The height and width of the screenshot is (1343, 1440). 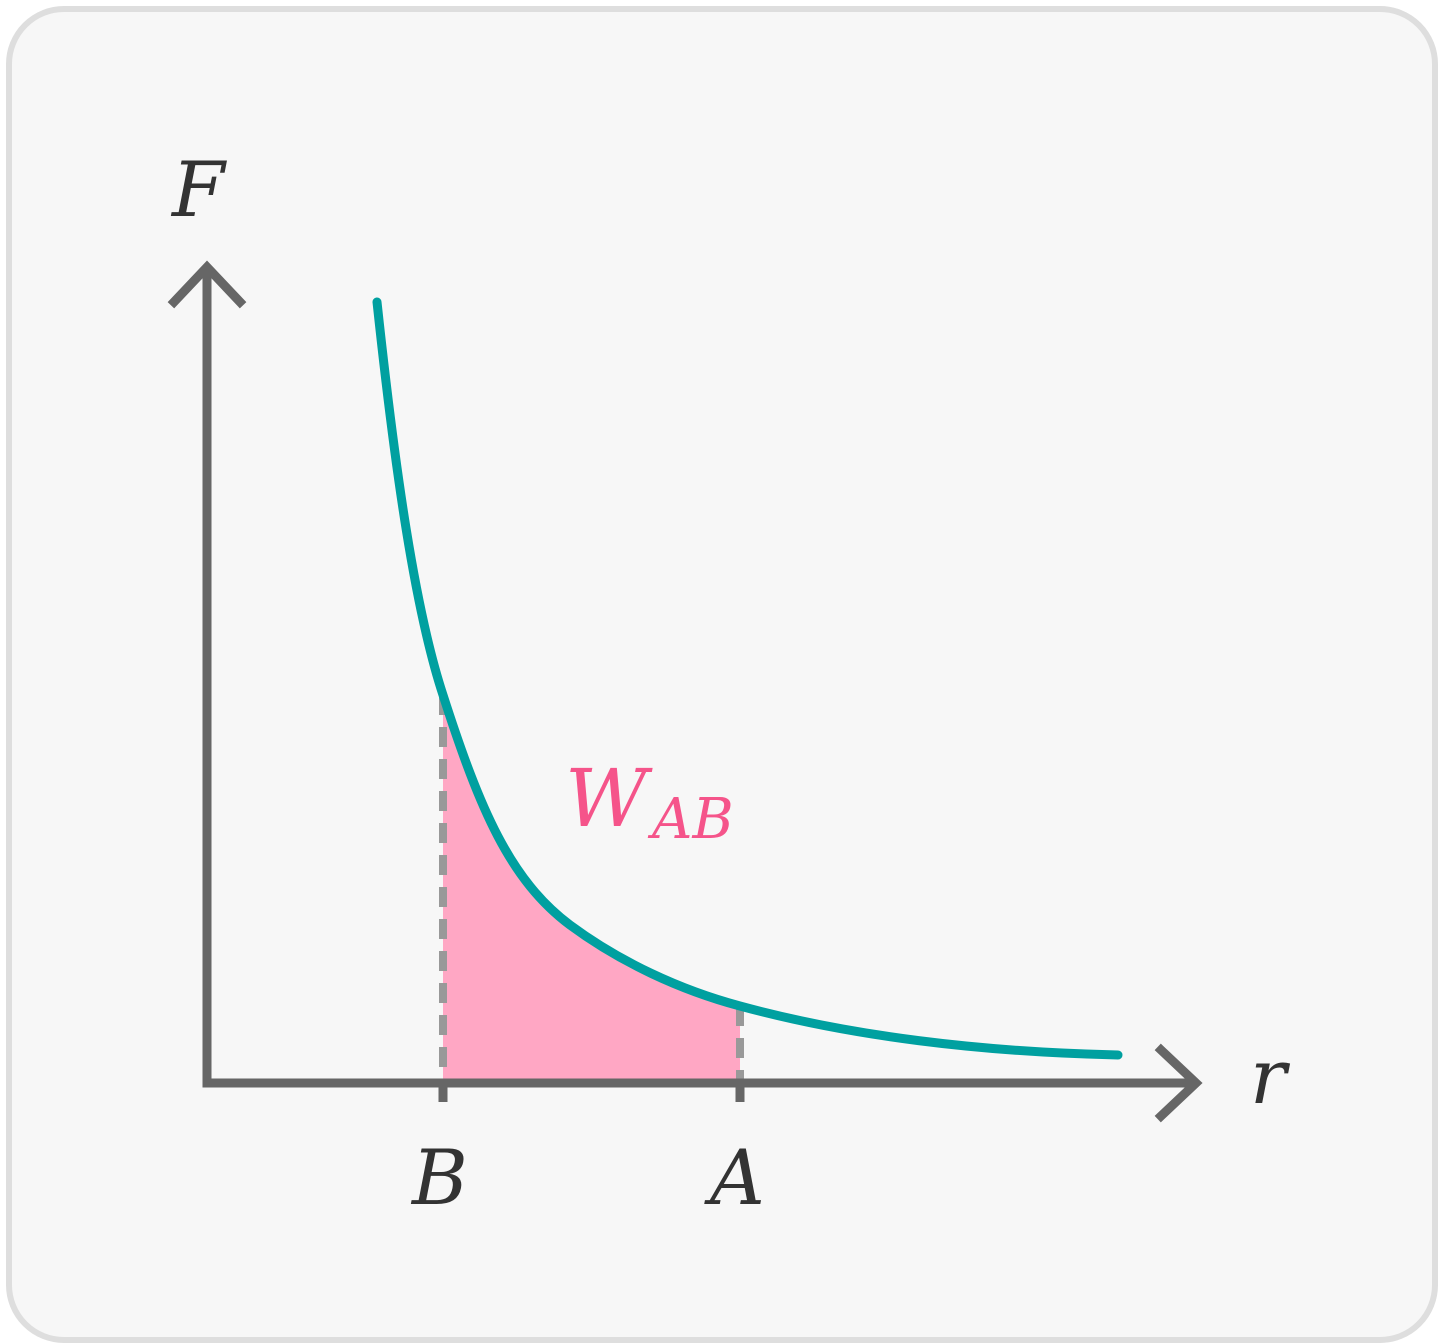 What do you see at coordinates (609, 798) in the screenshot?
I see `area-label-main: W` at bounding box center [609, 798].